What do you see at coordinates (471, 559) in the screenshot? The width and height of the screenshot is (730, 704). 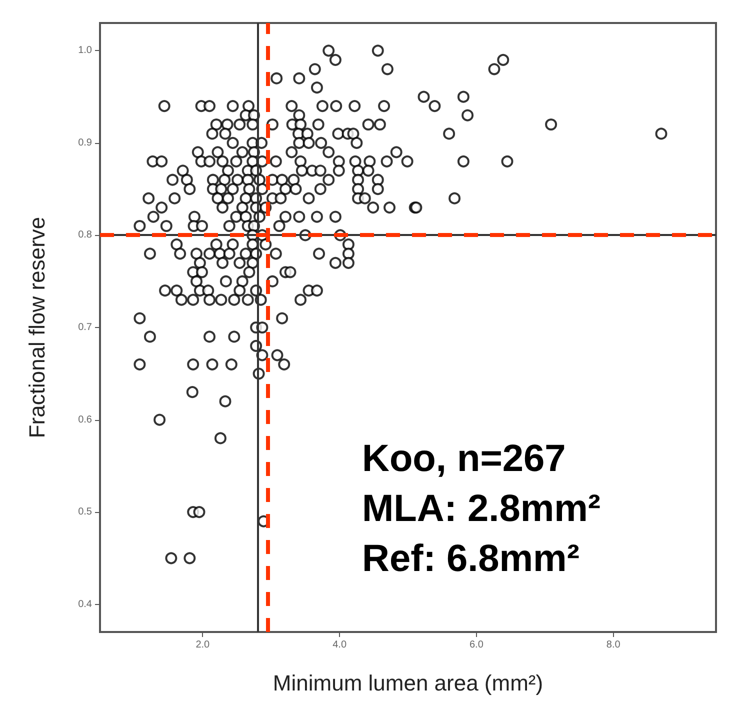 I see `annotation: Ref: 6.8mm²` at bounding box center [471, 559].